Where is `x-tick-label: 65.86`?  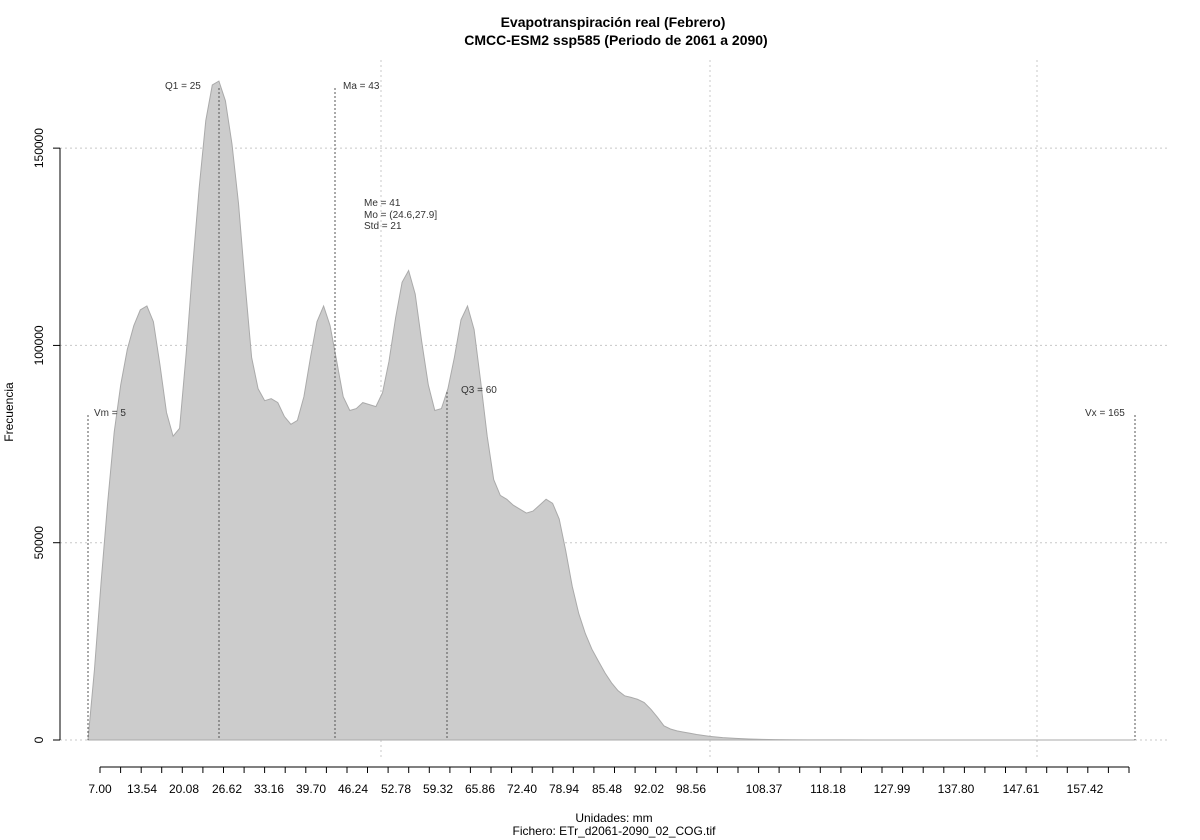
x-tick-label: 65.86 is located at coordinates (480, 789).